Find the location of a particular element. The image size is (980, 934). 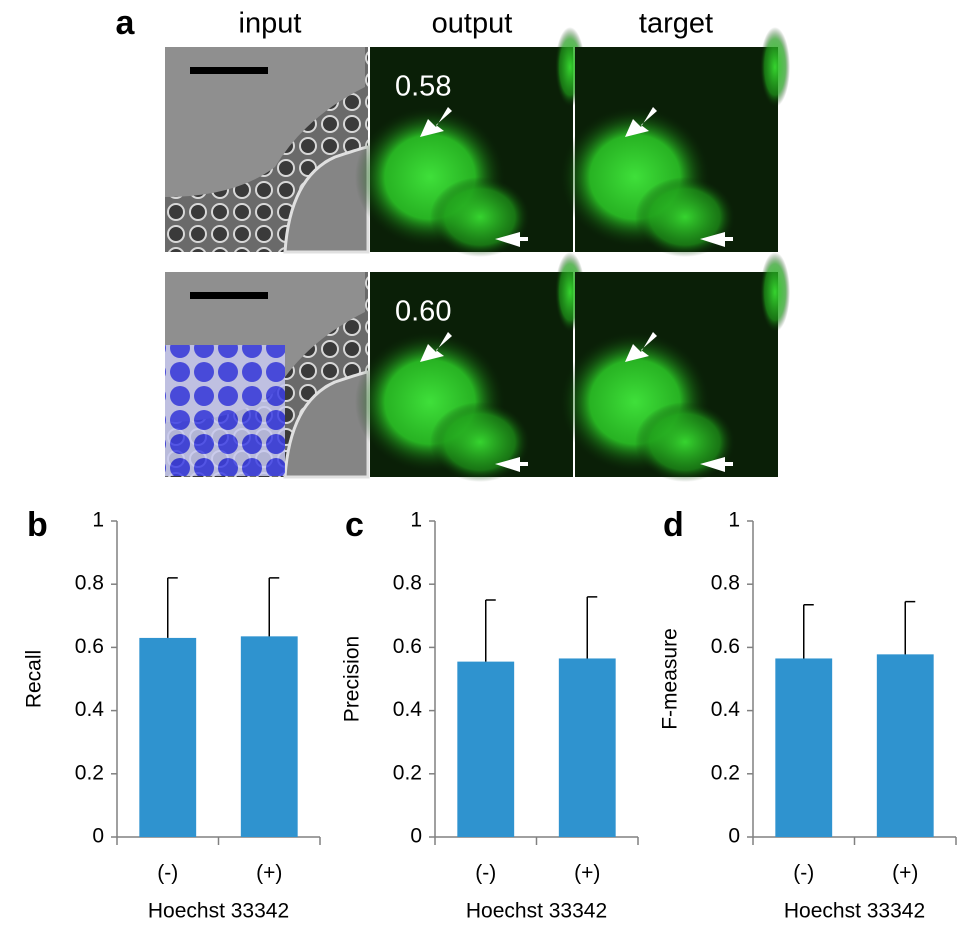

panel-label: d is located at coordinates (673, 525).